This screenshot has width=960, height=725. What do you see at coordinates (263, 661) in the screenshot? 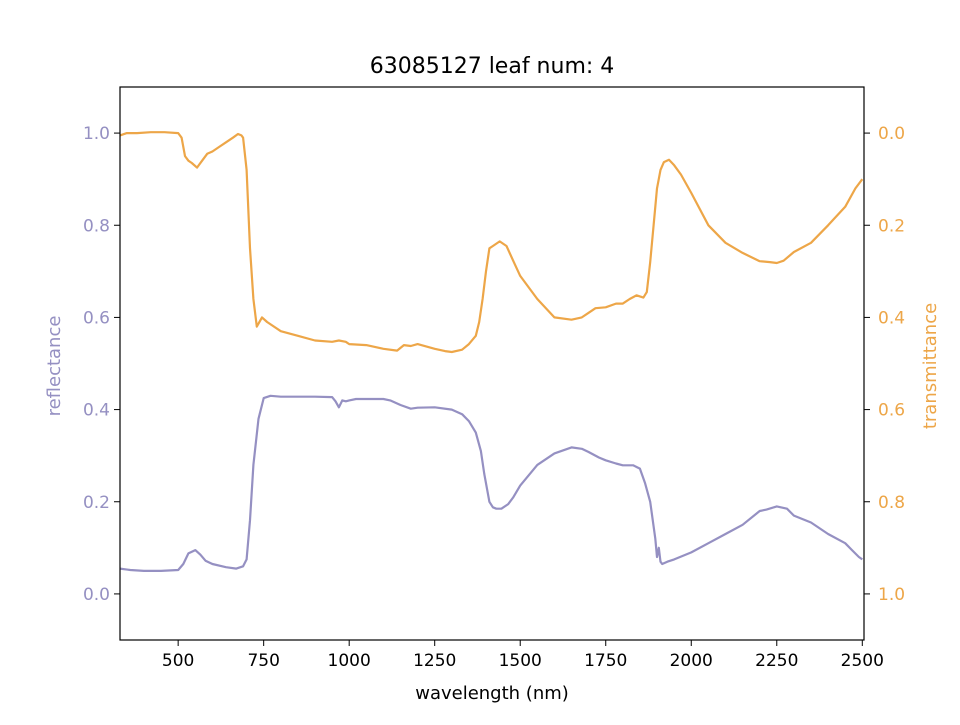
I see `x-tick-label: 750` at bounding box center [263, 661].